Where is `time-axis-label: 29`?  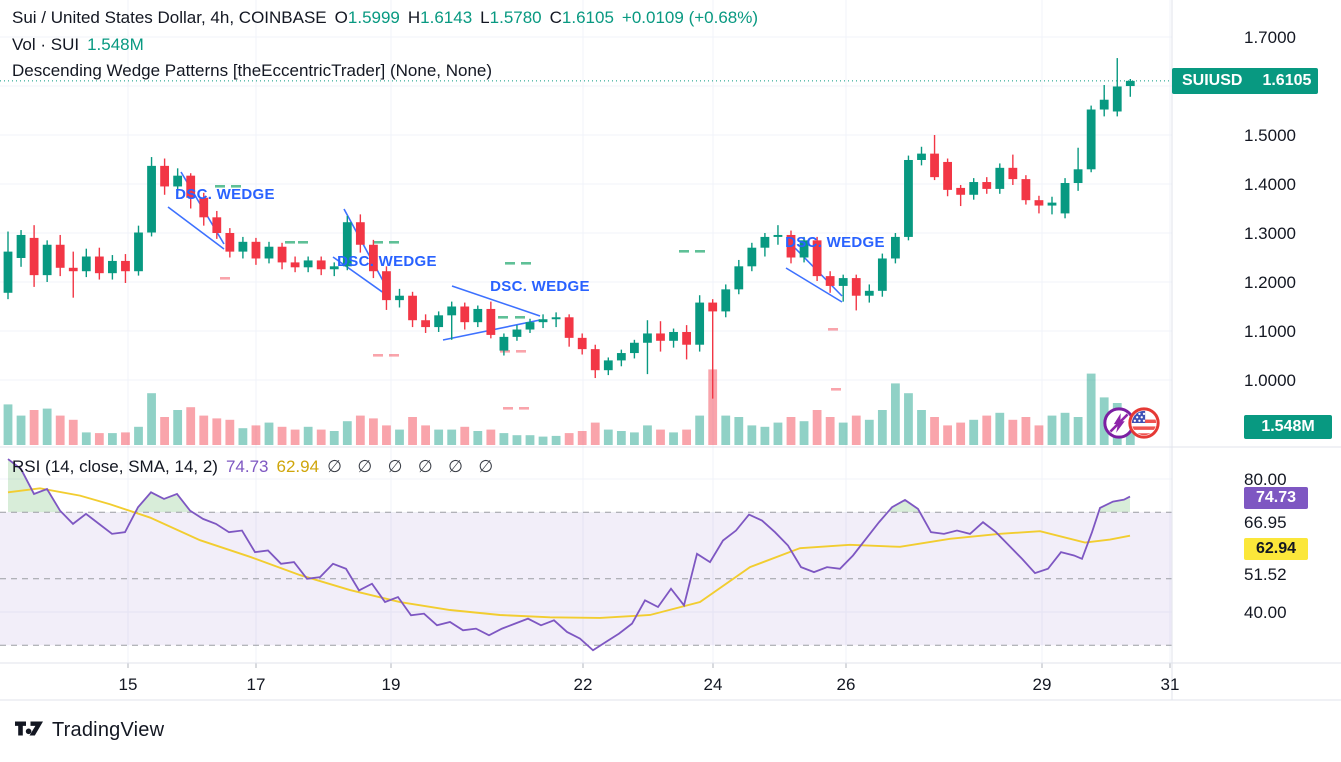 time-axis-label: 29 is located at coordinates (1042, 684).